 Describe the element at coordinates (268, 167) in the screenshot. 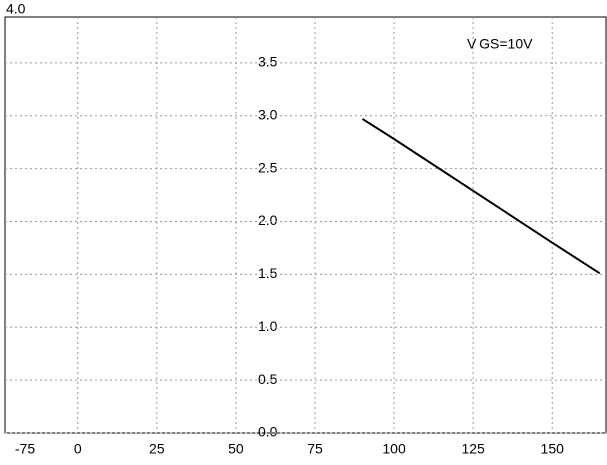

I see `y-tick-label: 2.5` at that location.